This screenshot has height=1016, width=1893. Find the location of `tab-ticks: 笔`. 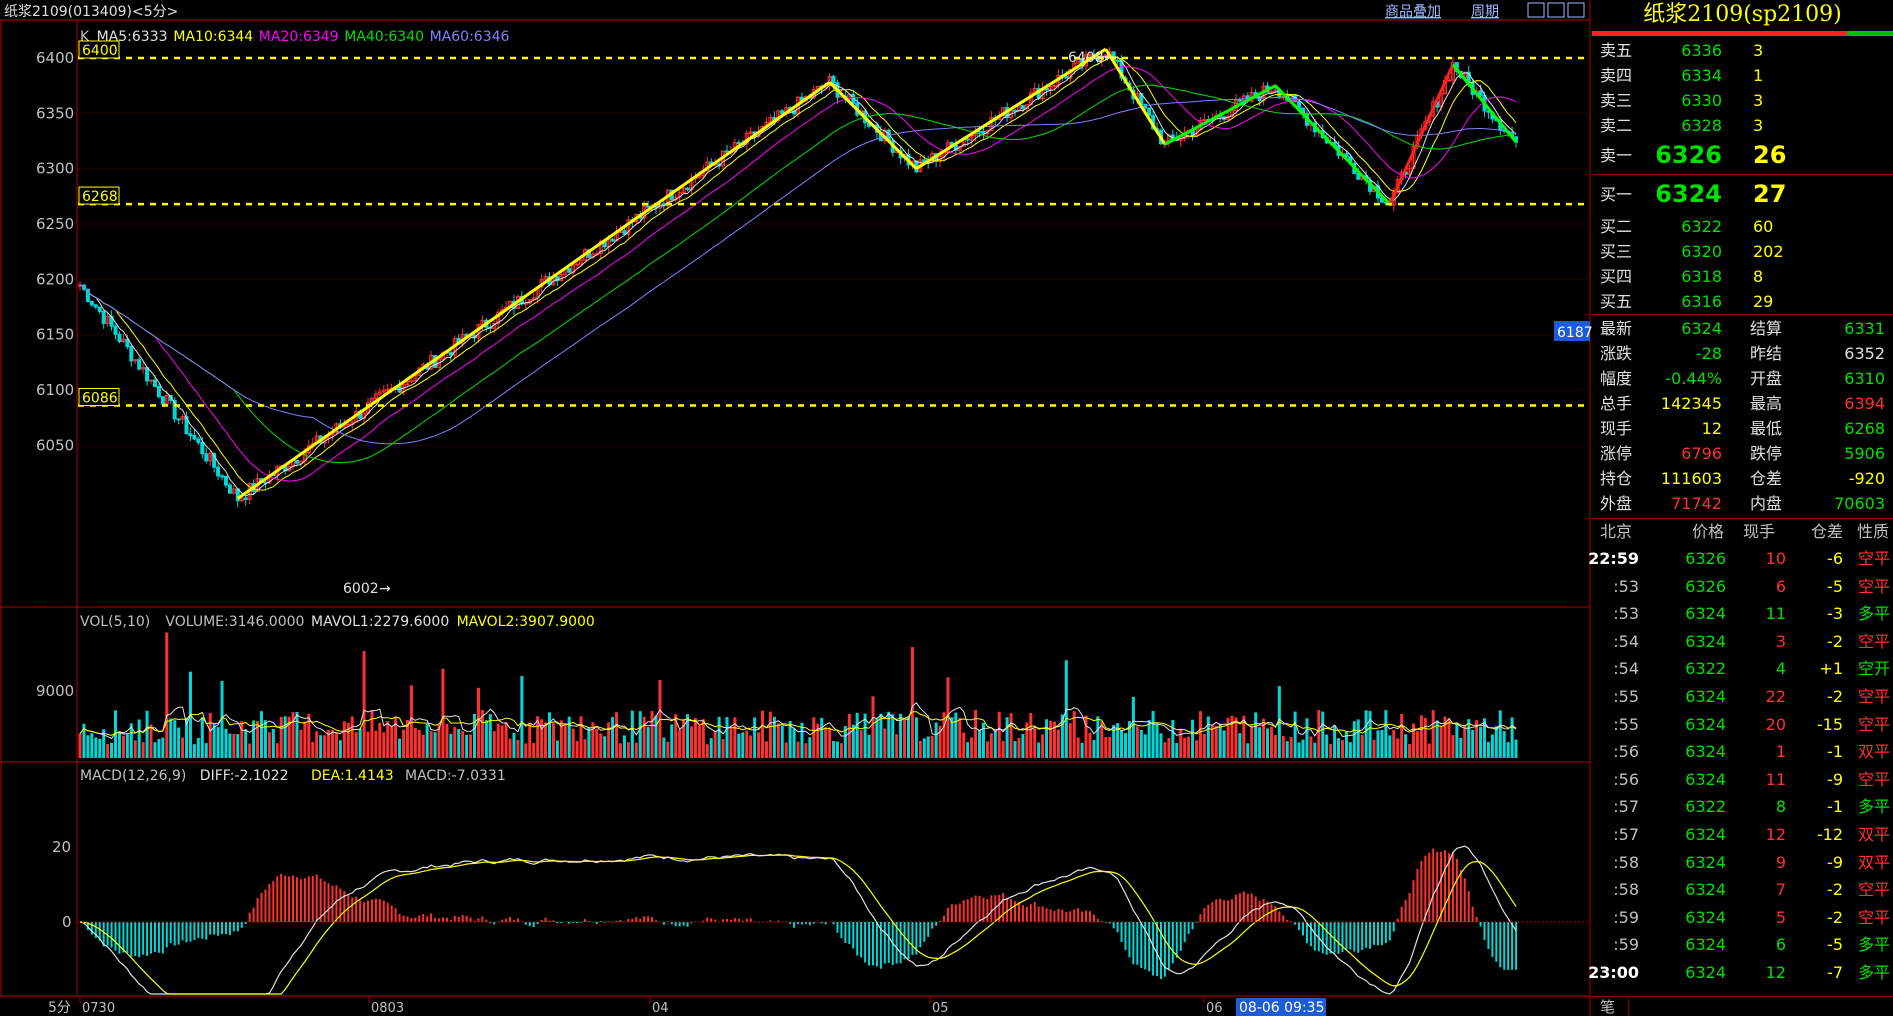

tab-ticks: 笔 is located at coordinates (1614, 1007).